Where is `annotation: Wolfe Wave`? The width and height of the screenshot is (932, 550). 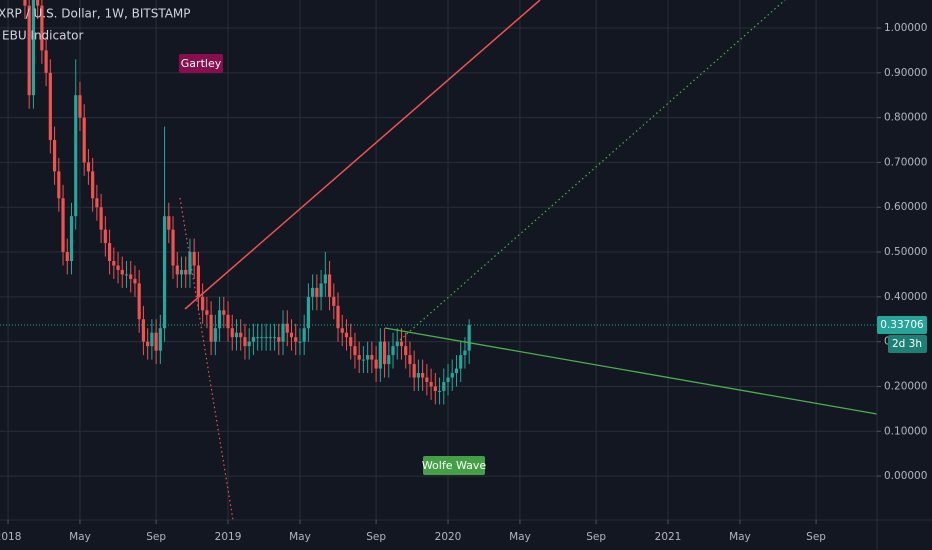 annotation: Wolfe Wave is located at coordinates (454, 465).